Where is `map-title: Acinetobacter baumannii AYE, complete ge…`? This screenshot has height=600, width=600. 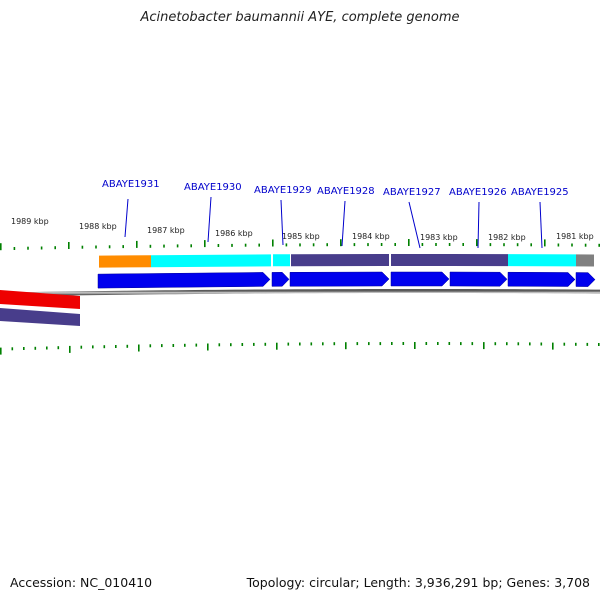
map-title: Acinetobacter baumannii AYE, complete ge… is located at coordinates (300, 17).